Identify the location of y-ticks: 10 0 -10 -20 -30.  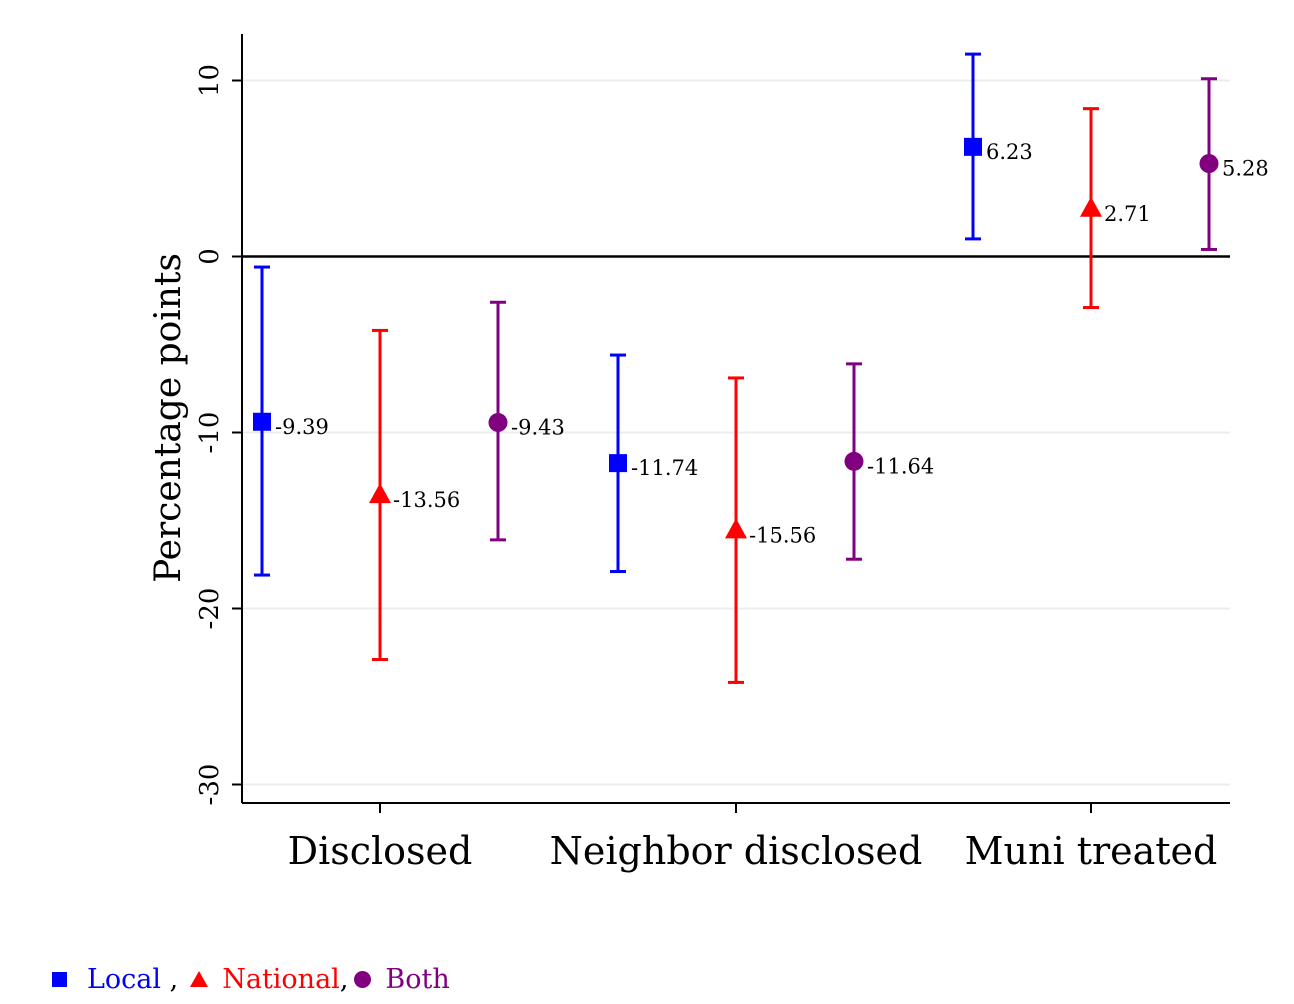
(218, 434).